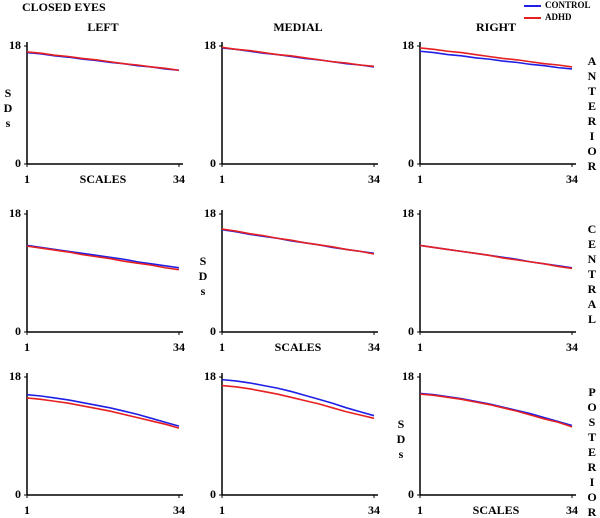 The width and height of the screenshot is (600, 518). What do you see at coordinates (568, 5) in the screenshot?
I see `legend-label: CONTROL` at bounding box center [568, 5].